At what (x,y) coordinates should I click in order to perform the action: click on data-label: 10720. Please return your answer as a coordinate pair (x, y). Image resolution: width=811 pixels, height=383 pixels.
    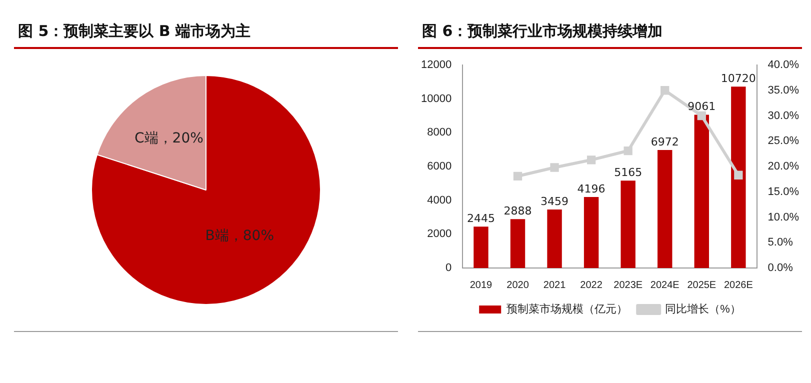
    Looking at the image, I should click on (738, 79).